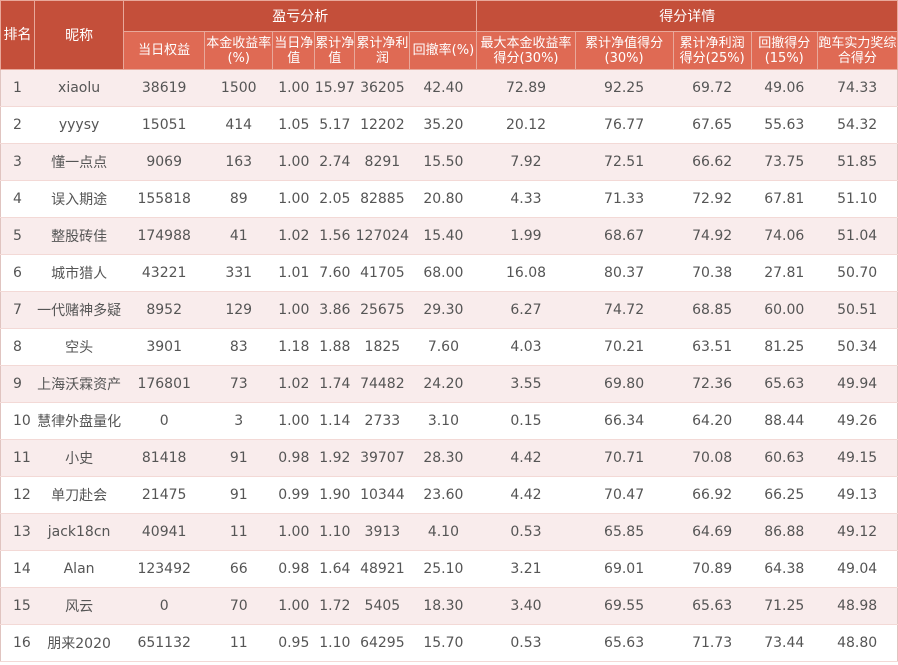 The height and width of the screenshot is (665, 898). What do you see at coordinates (443, 88) in the screenshot?
I see `drawdown-rate-cell: 42.40` at bounding box center [443, 88].